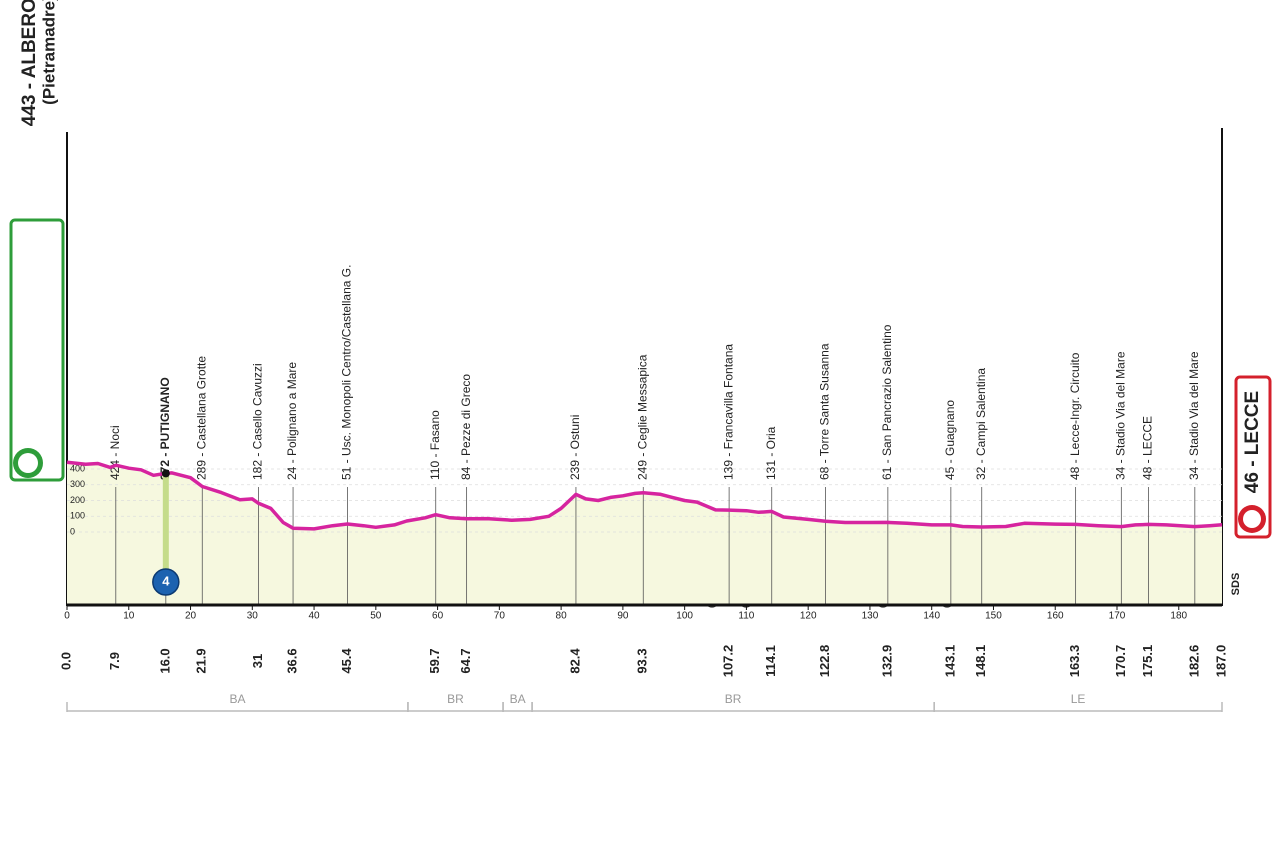  Describe the element at coordinates (28, 463) in the screenshot. I see `start-icon-inner` at that location.